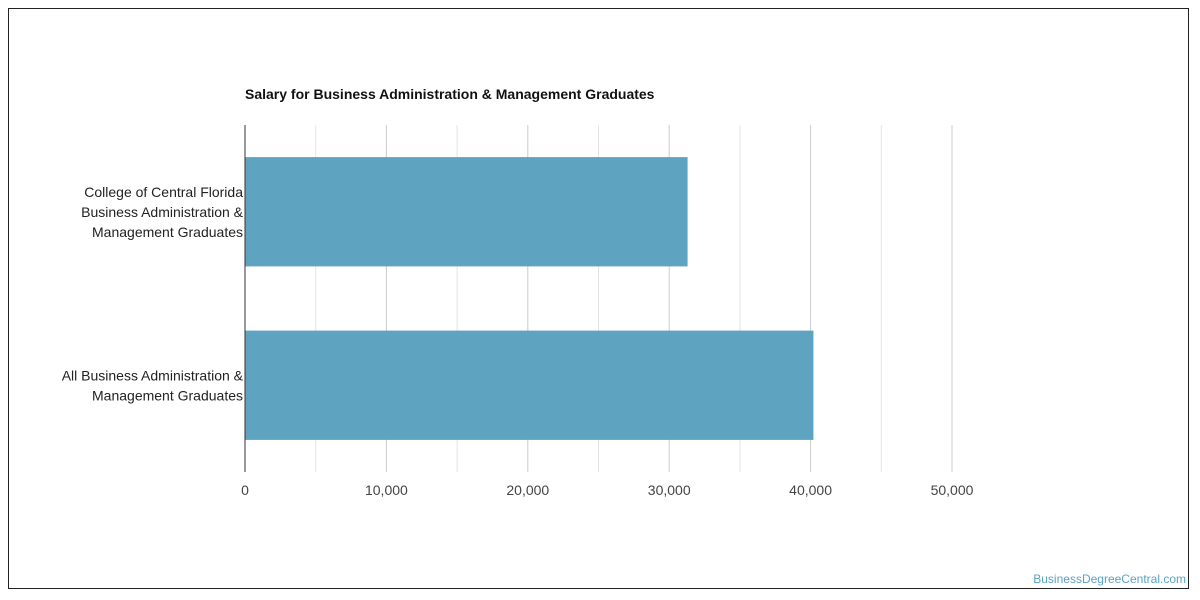  I want to click on x-tick-label: 10,000, so click(386, 490).